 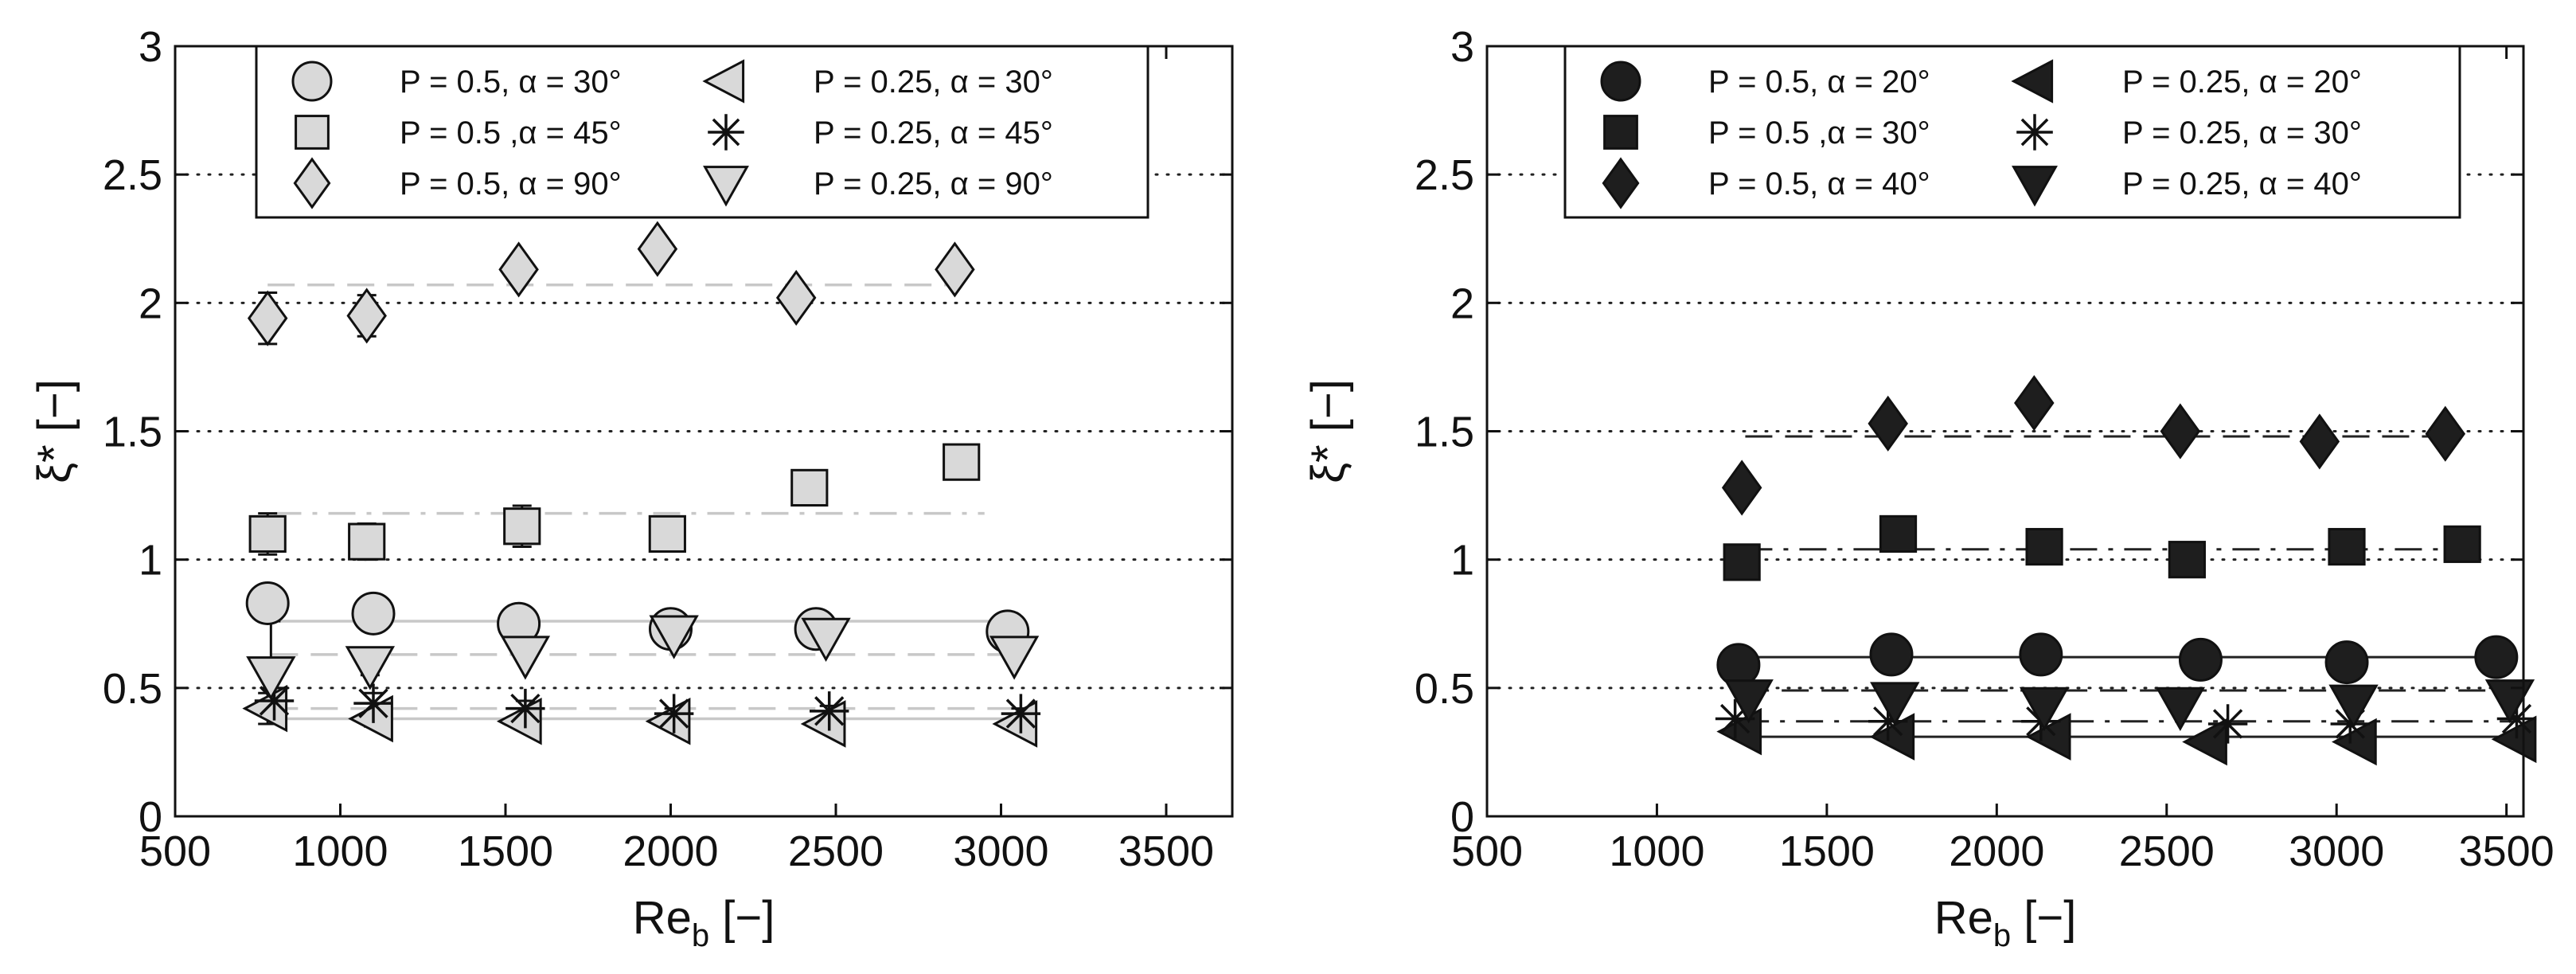 What do you see at coordinates (933, 184) in the screenshot?
I see `legend-label: P = 0.25, α = 90°` at bounding box center [933, 184].